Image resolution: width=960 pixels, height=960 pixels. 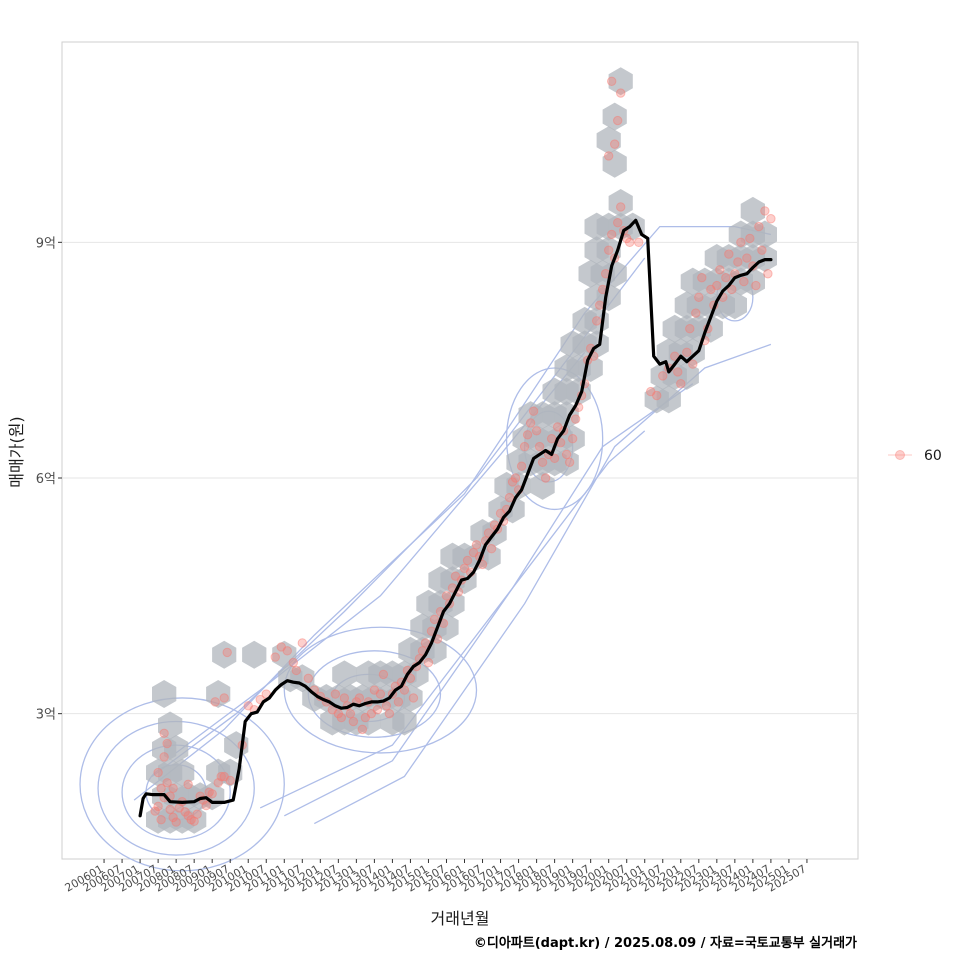 What do you see at coordinates (915, 456) in the screenshot?
I see `legend: 60` at bounding box center [915, 456].